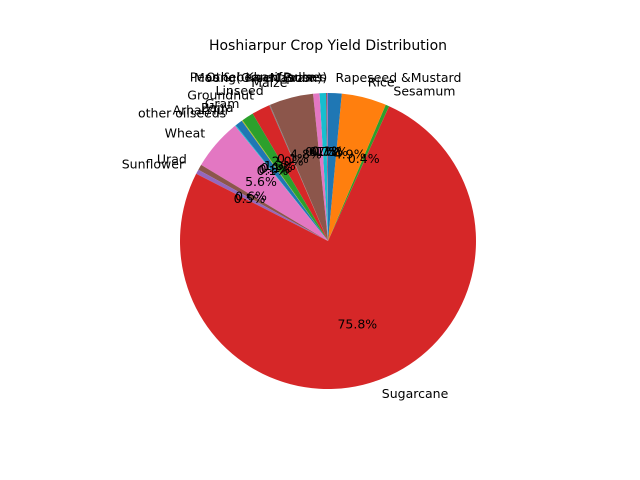 This screenshot has width=640, height=480. I want to click on chart-title: Hoshiarpur Crop Yield Distribution, so click(328, 46).